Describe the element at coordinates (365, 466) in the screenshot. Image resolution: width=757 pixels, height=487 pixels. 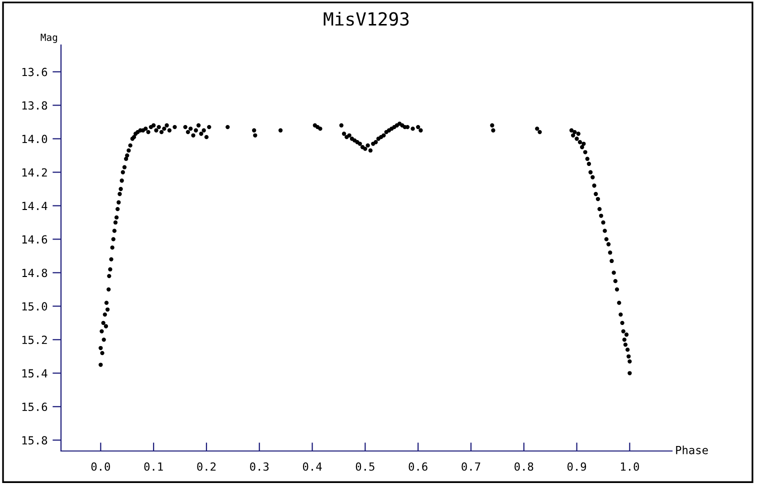
I see `x-tick-label: 0.5` at that location.